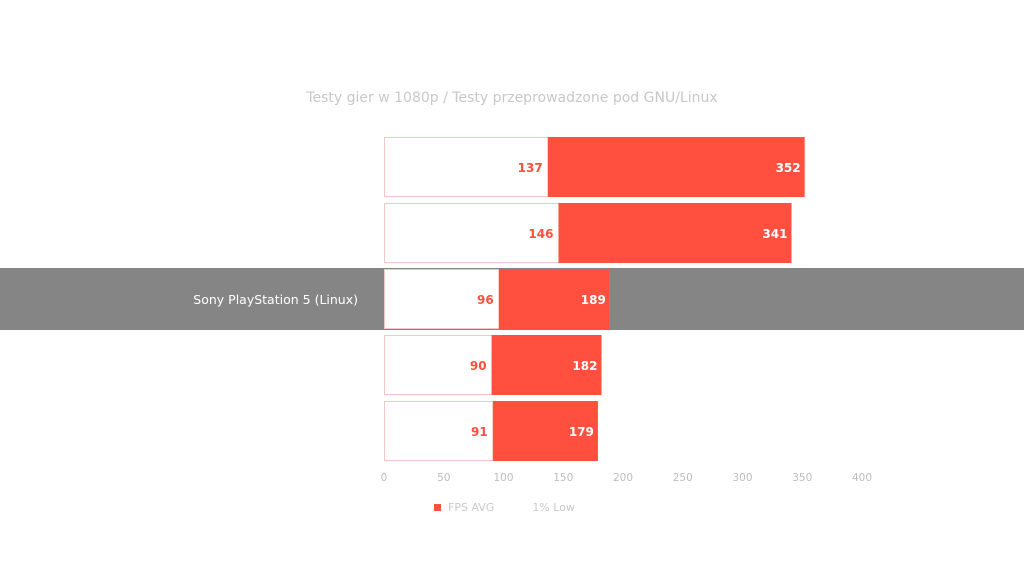 The height and width of the screenshot is (576, 1024). I want to click on label-low-4: 91, so click(479, 432).